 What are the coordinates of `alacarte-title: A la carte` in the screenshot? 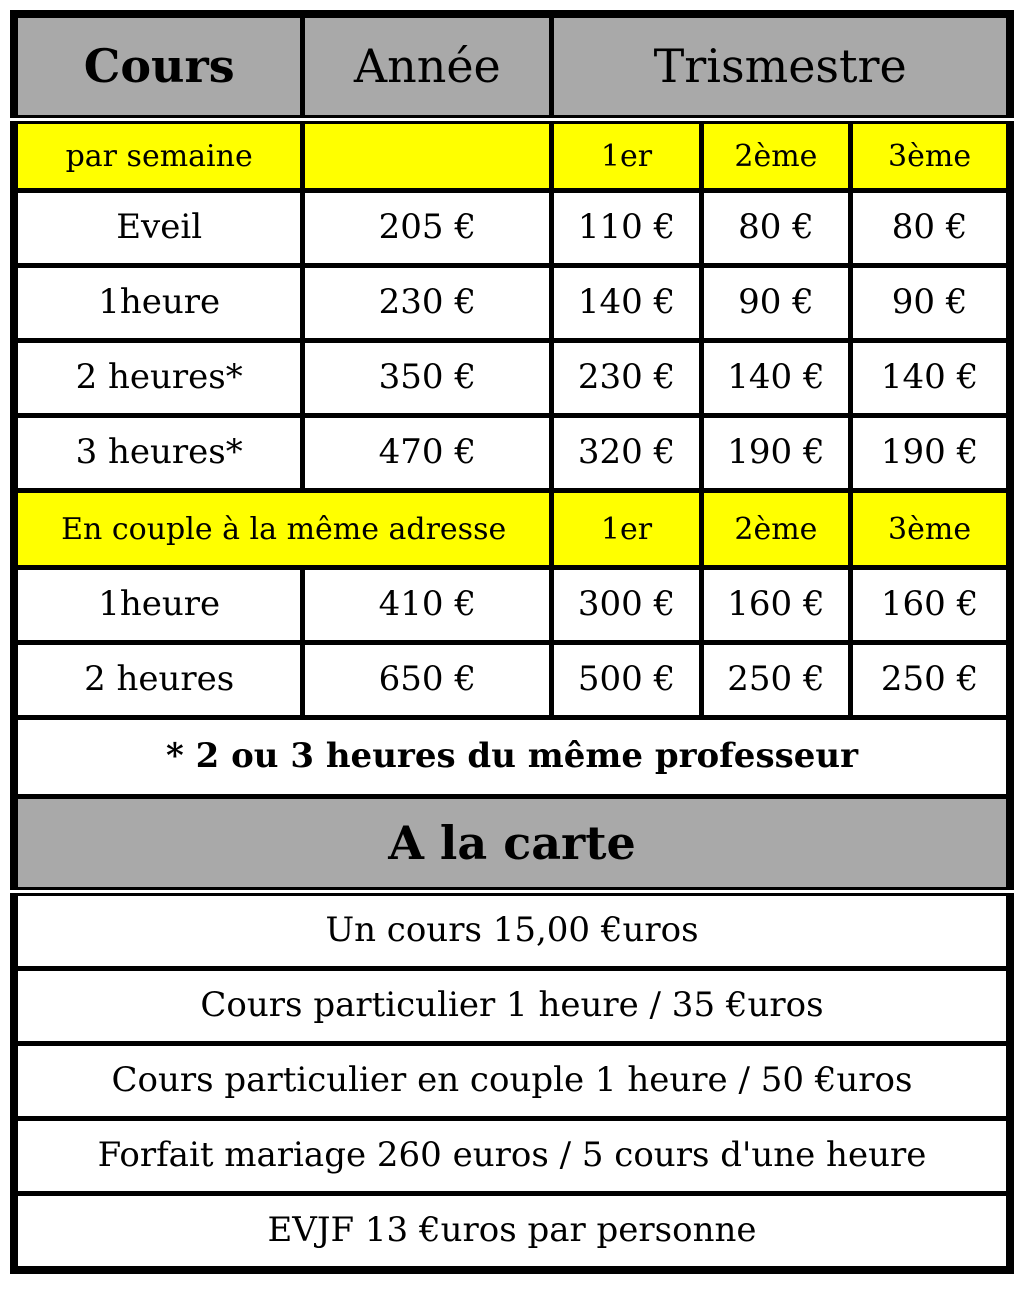 It's located at (512, 845).